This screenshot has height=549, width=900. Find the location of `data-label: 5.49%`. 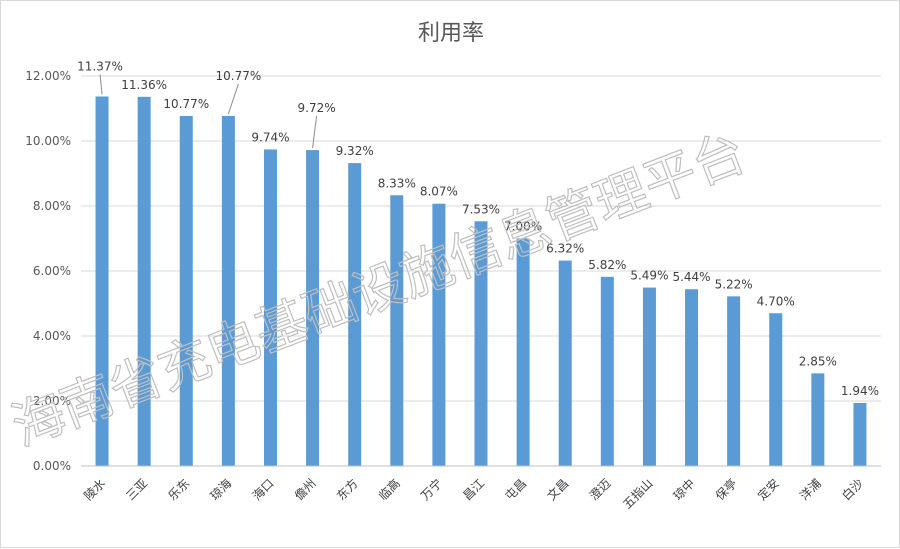

data-label: 5.49% is located at coordinates (649, 276).